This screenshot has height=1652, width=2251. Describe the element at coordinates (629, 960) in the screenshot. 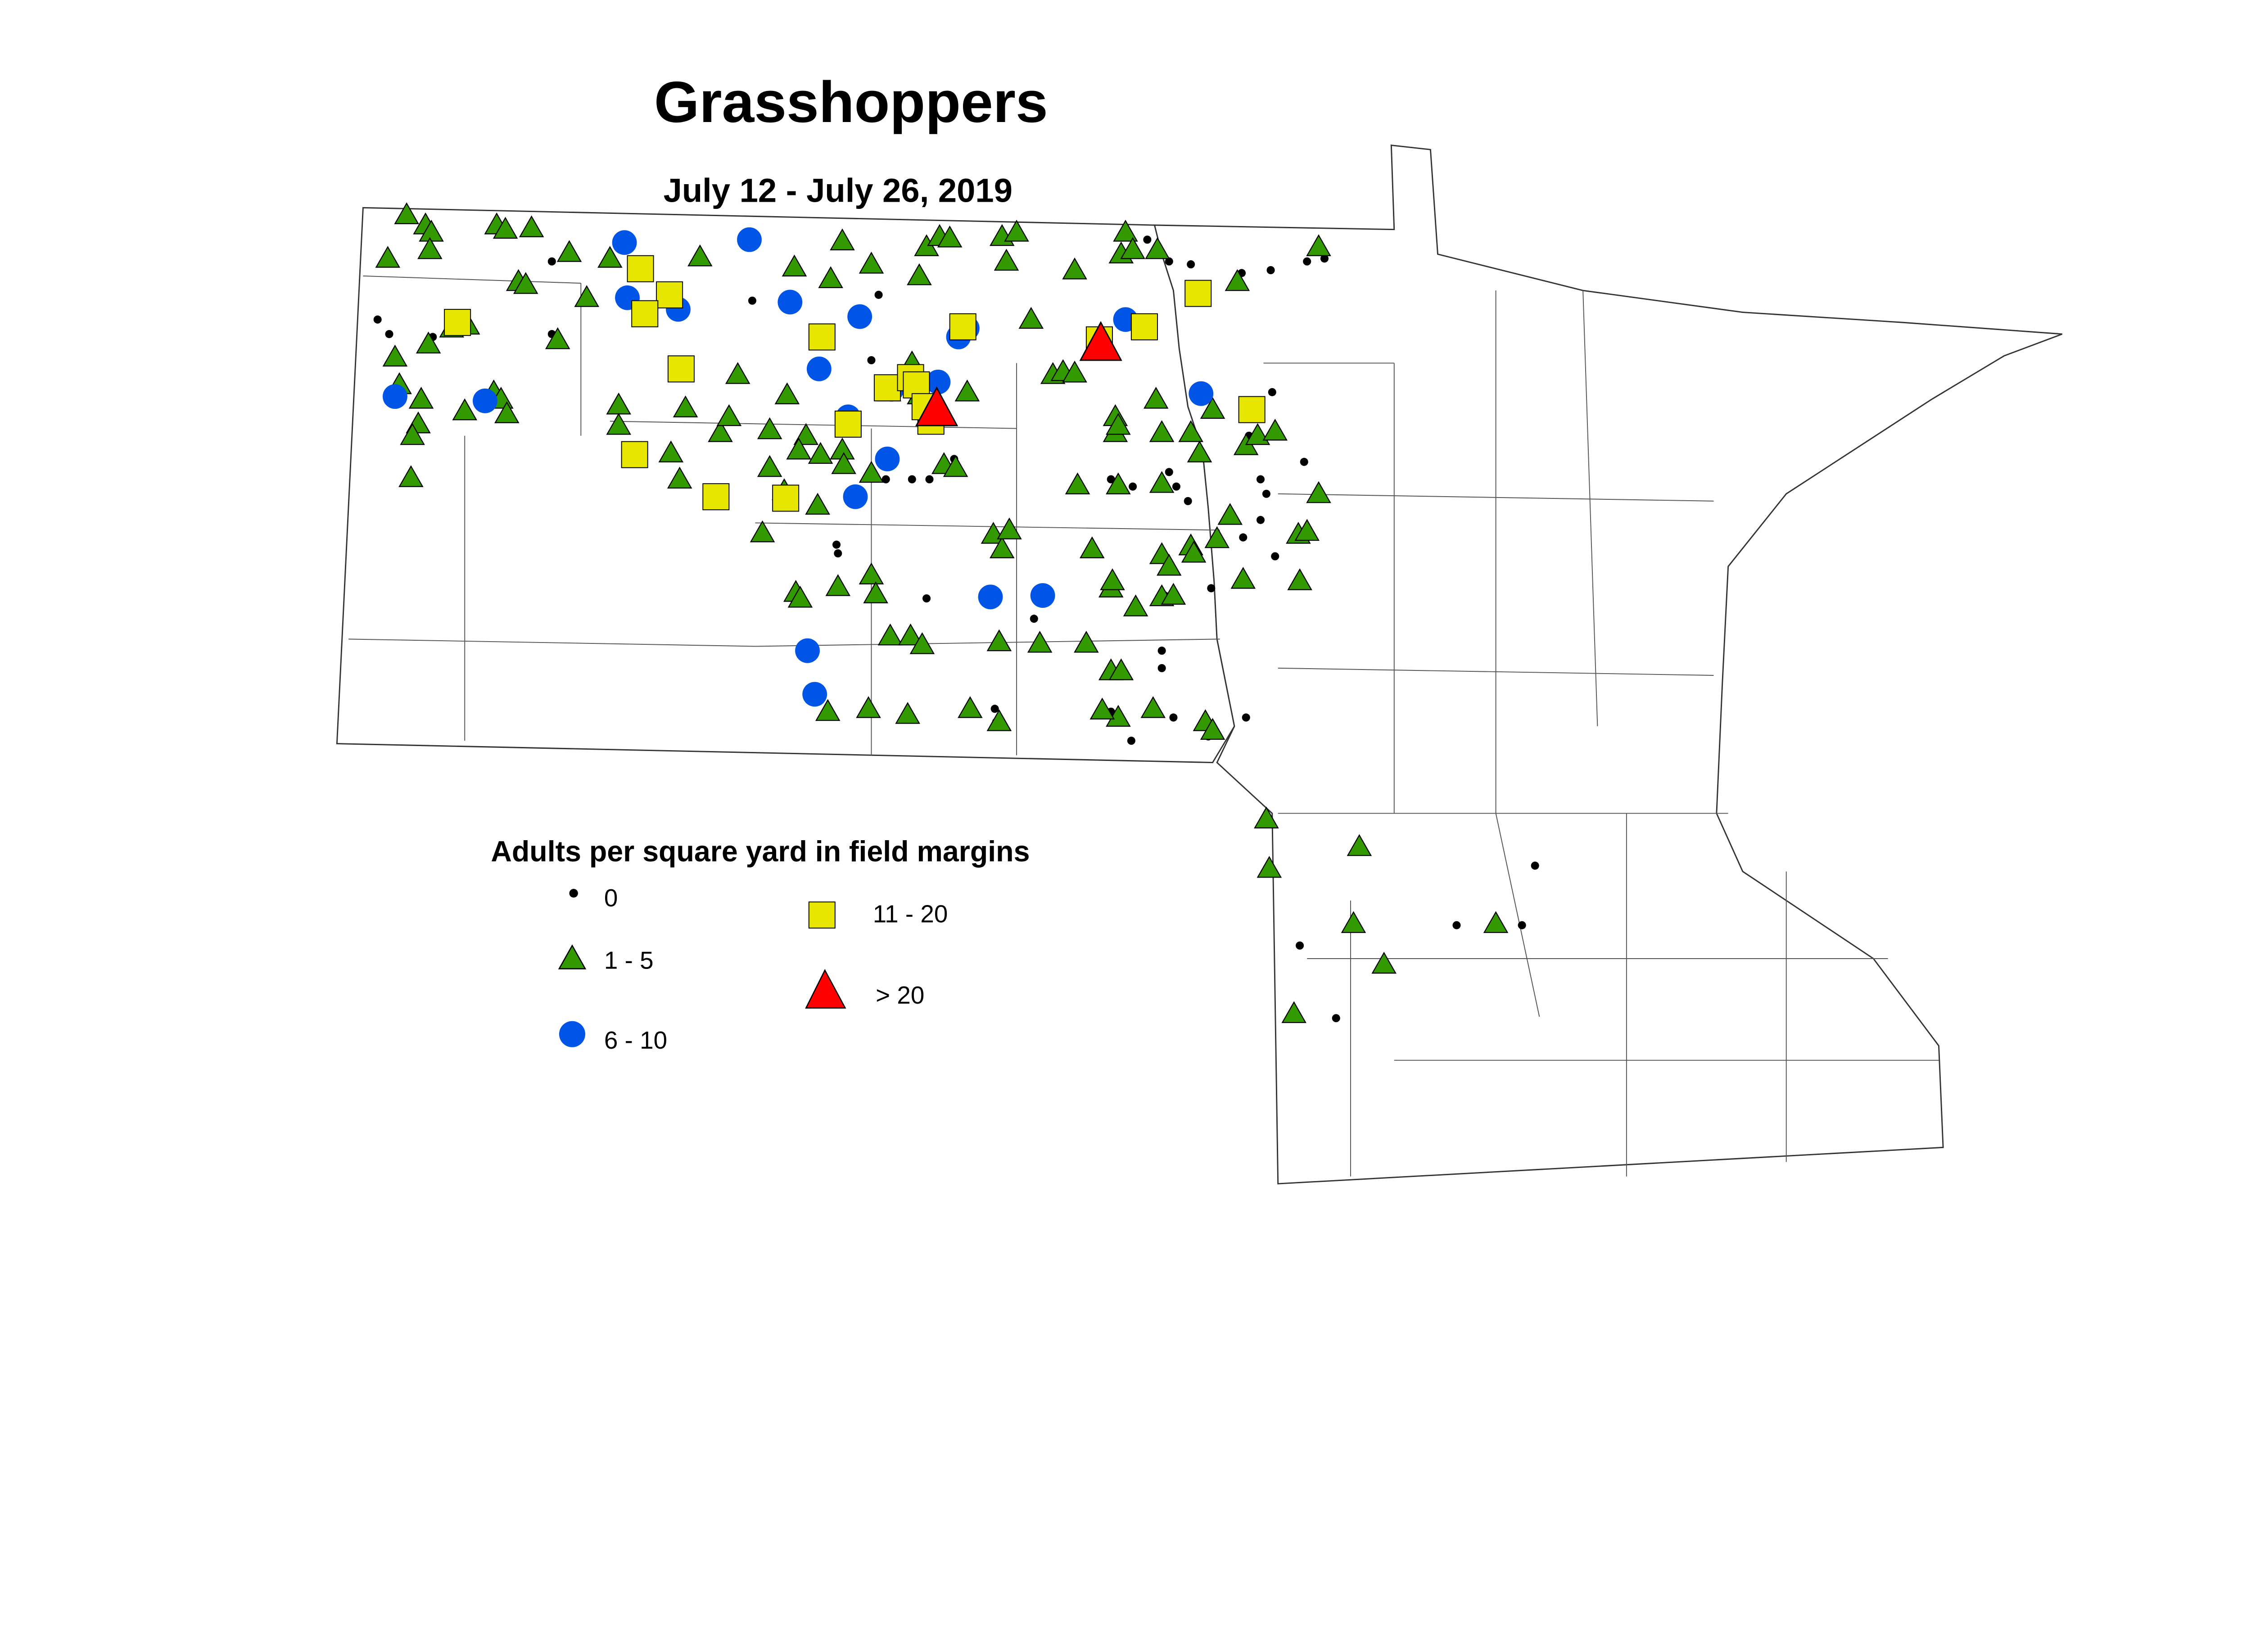

I see `legend-label: 1 - 5` at that location.